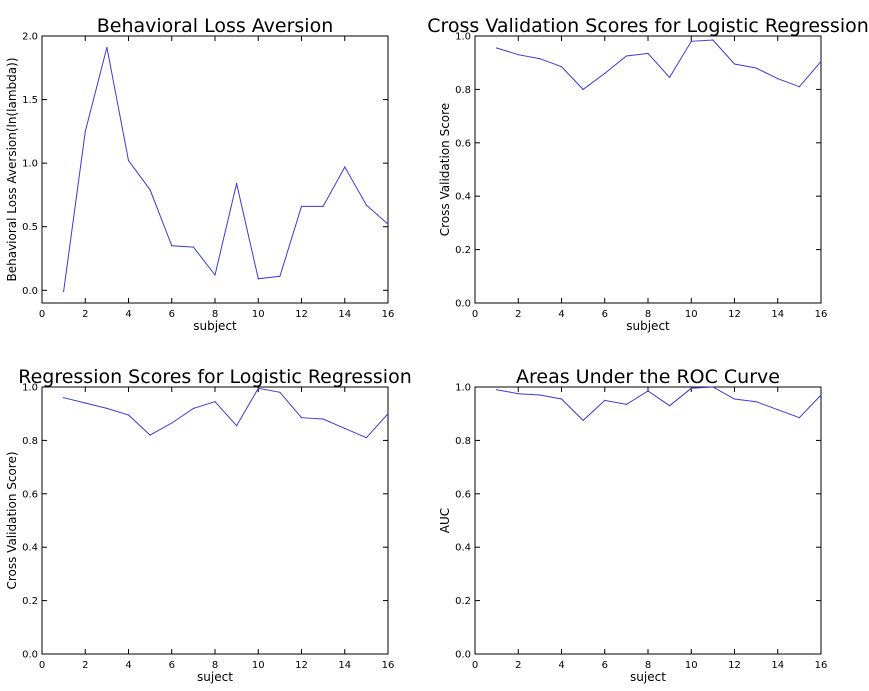 This screenshot has width=869, height=691. I want to click on y-axis-label: AUC, so click(445, 520).